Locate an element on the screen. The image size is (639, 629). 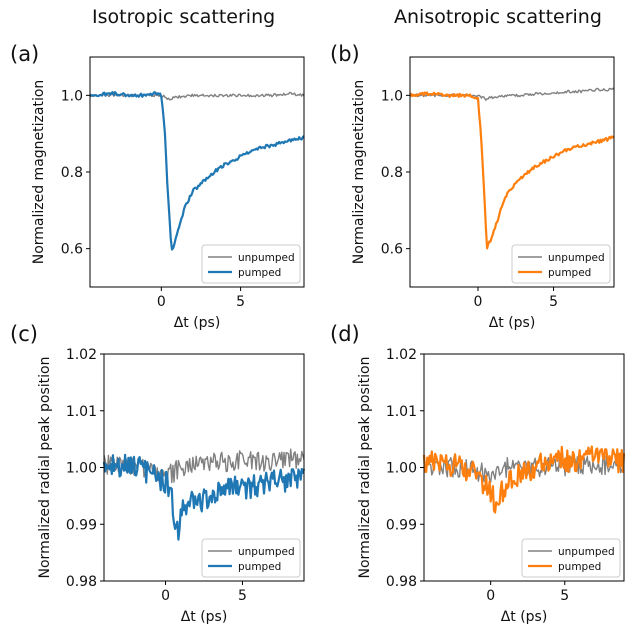
panel-a-xtick-label-0: 0 is located at coordinates (161, 302).